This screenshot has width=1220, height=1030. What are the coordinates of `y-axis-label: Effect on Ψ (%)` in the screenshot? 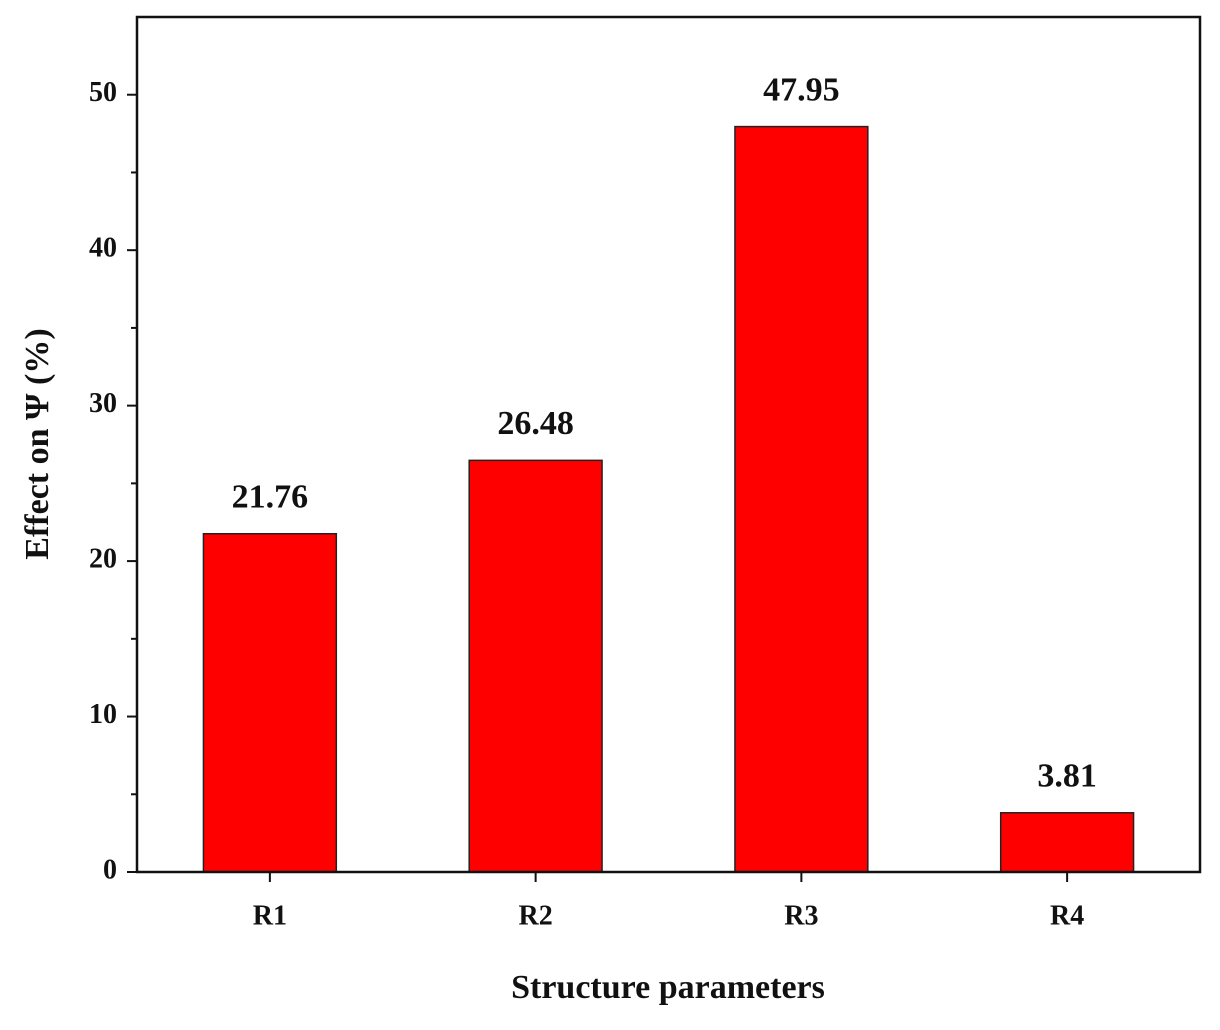 It's located at (37, 443).